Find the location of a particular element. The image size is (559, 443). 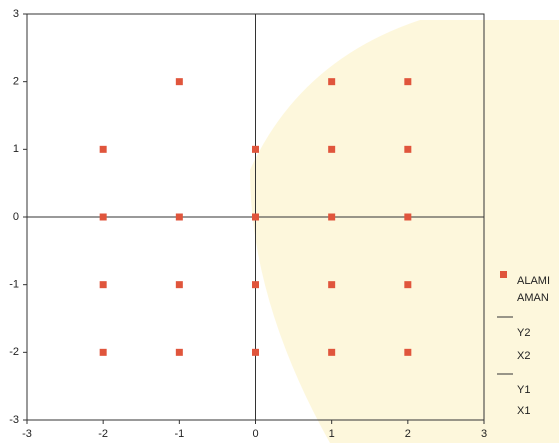

x-tick-label: 2 is located at coordinates (408, 434).